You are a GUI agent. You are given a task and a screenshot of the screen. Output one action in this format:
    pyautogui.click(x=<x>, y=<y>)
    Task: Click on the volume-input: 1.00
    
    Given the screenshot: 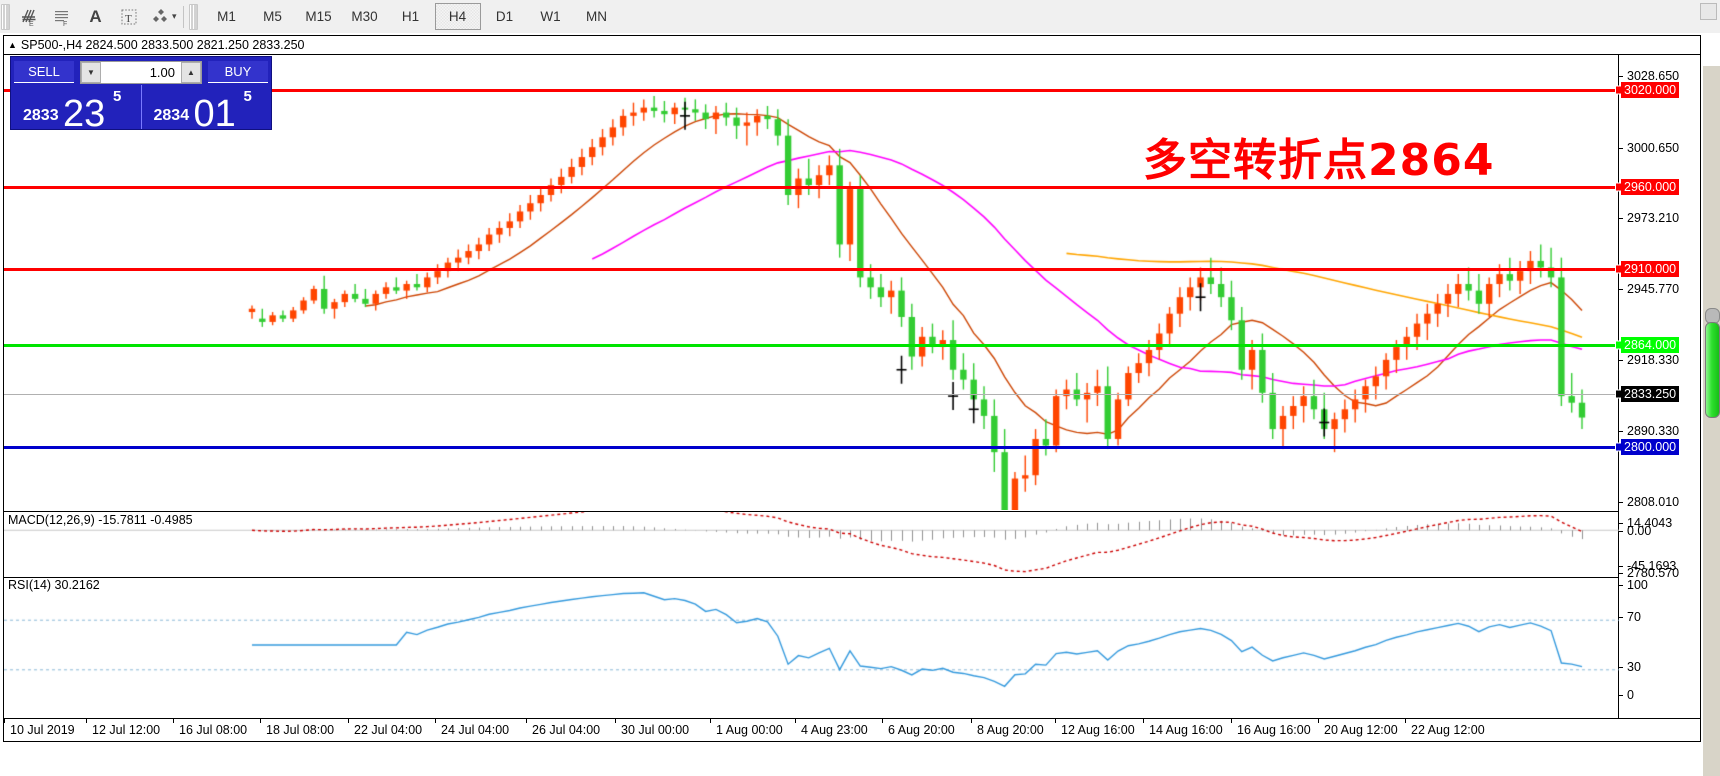 What is the action you would take?
    pyautogui.click(x=162, y=72)
    